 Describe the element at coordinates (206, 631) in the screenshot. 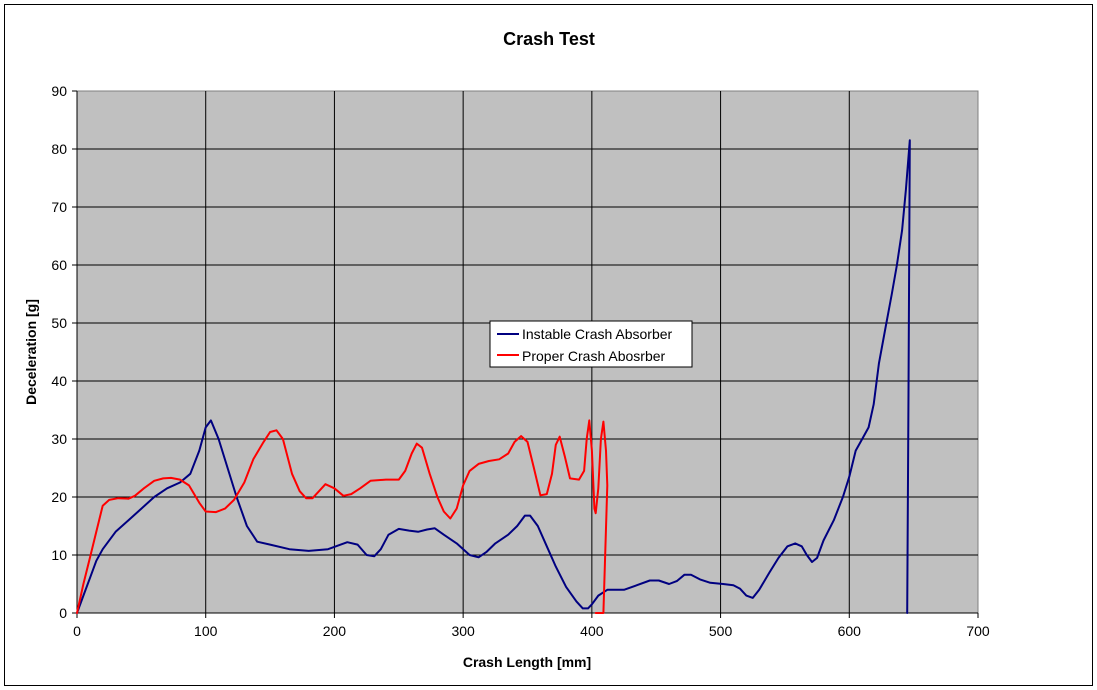

I see `x-tick-label: 100` at that location.